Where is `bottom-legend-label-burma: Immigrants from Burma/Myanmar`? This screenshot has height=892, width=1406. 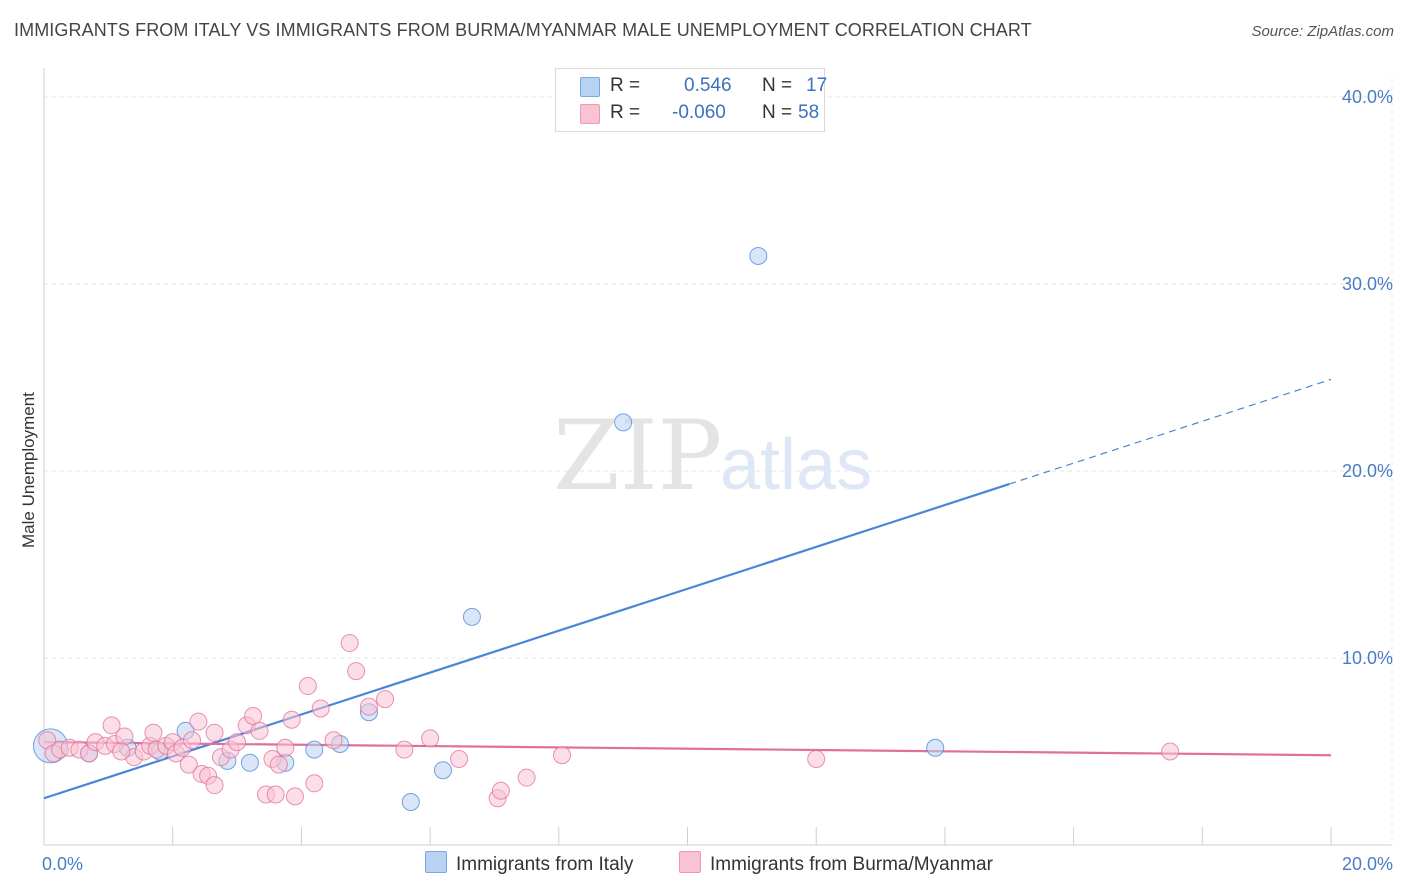
bottom-legend-label-burma: Immigrants from Burma/Myanmar is located at coordinates (851, 864).